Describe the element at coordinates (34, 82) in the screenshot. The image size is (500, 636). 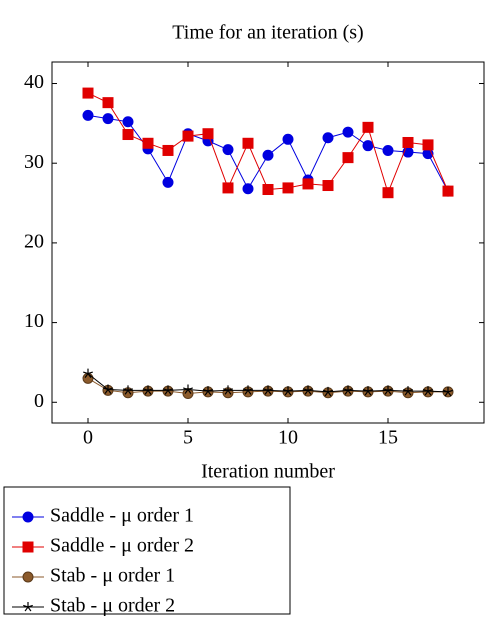
I see `y-tick-label: 40` at that location.